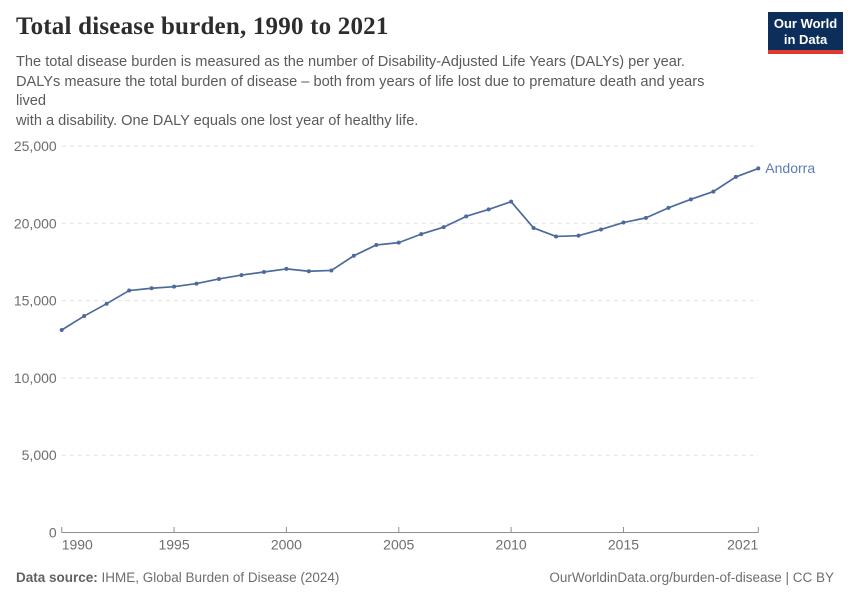  I want to click on x-tick-label: 2015, so click(623, 545).